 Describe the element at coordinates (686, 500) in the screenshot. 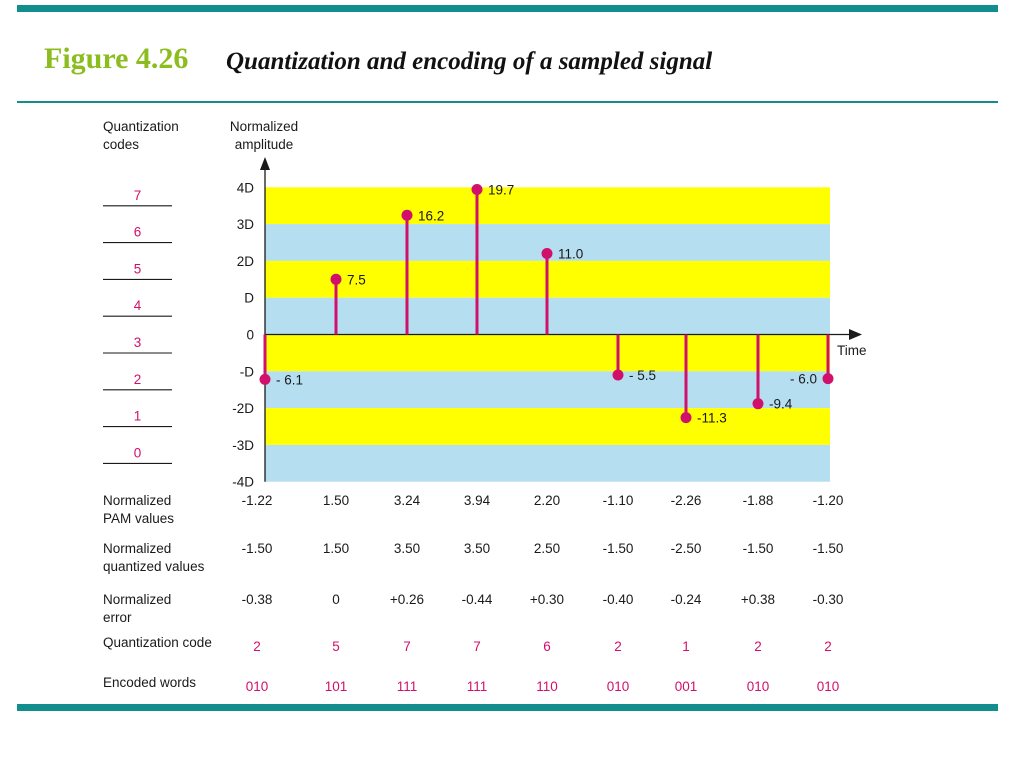

I see `table-cell: -2.26` at that location.